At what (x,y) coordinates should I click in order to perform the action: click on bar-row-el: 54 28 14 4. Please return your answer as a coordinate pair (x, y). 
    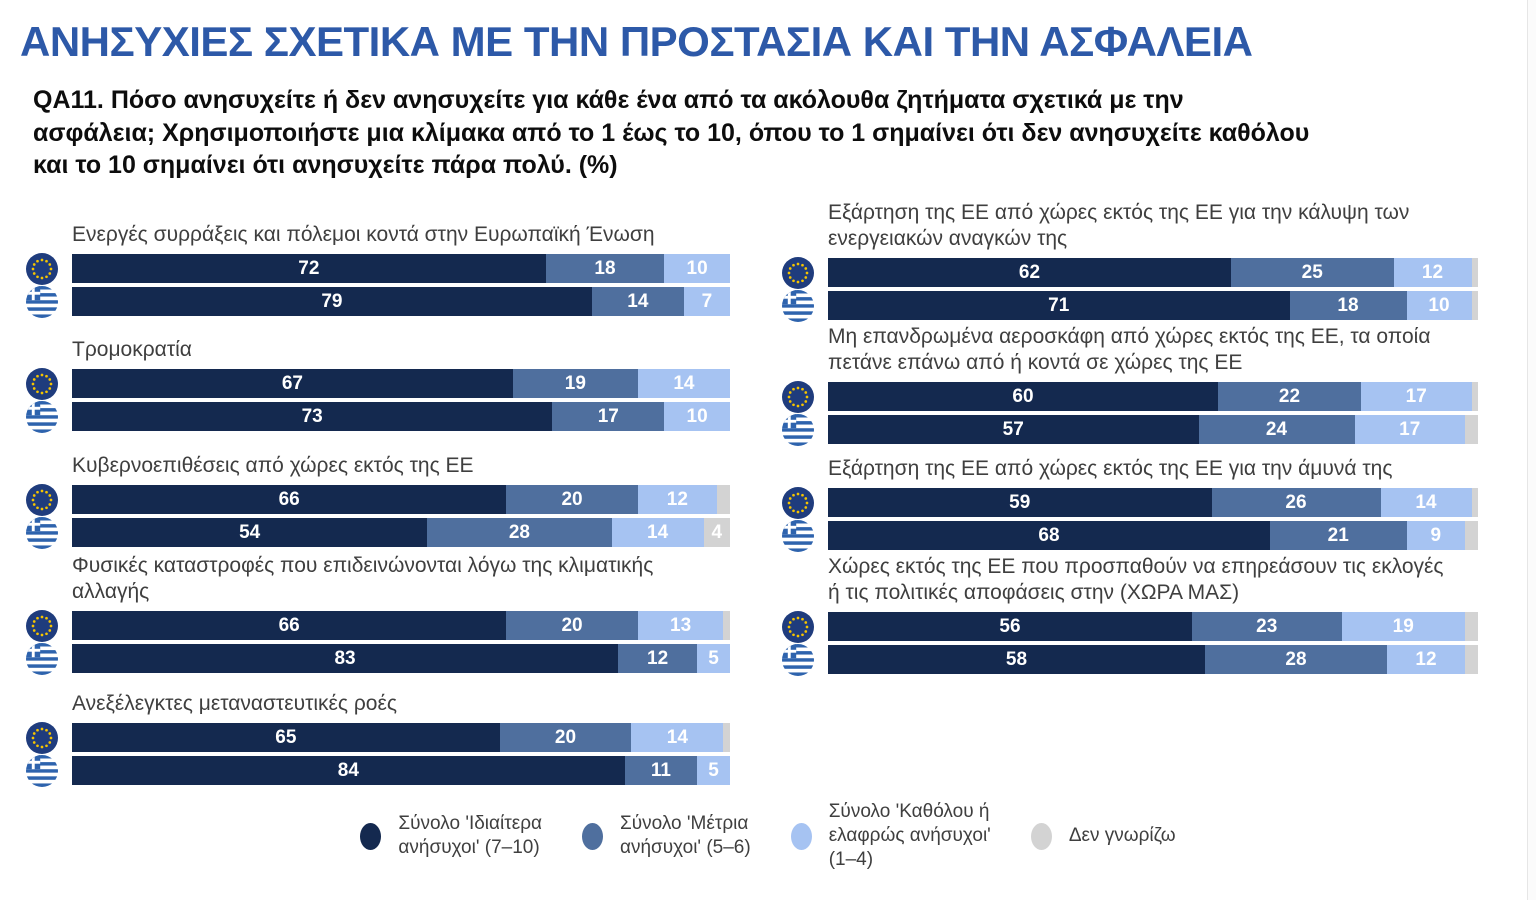
    Looking at the image, I should click on (378, 532).